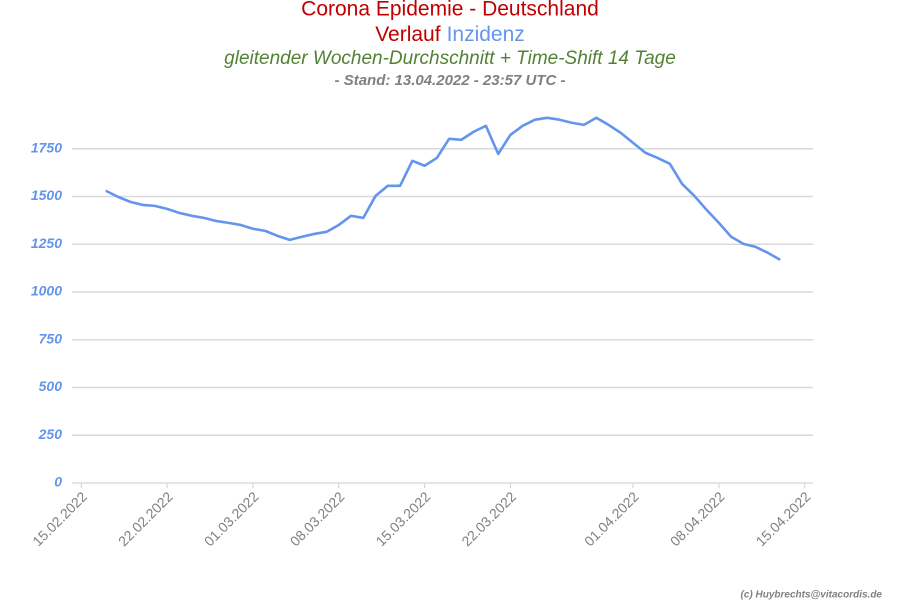 Image resolution: width=900 pixels, height=600 pixels. Describe the element at coordinates (231, 518) in the screenshot. I see `x-tick-label: 01.03.2022` at that location.